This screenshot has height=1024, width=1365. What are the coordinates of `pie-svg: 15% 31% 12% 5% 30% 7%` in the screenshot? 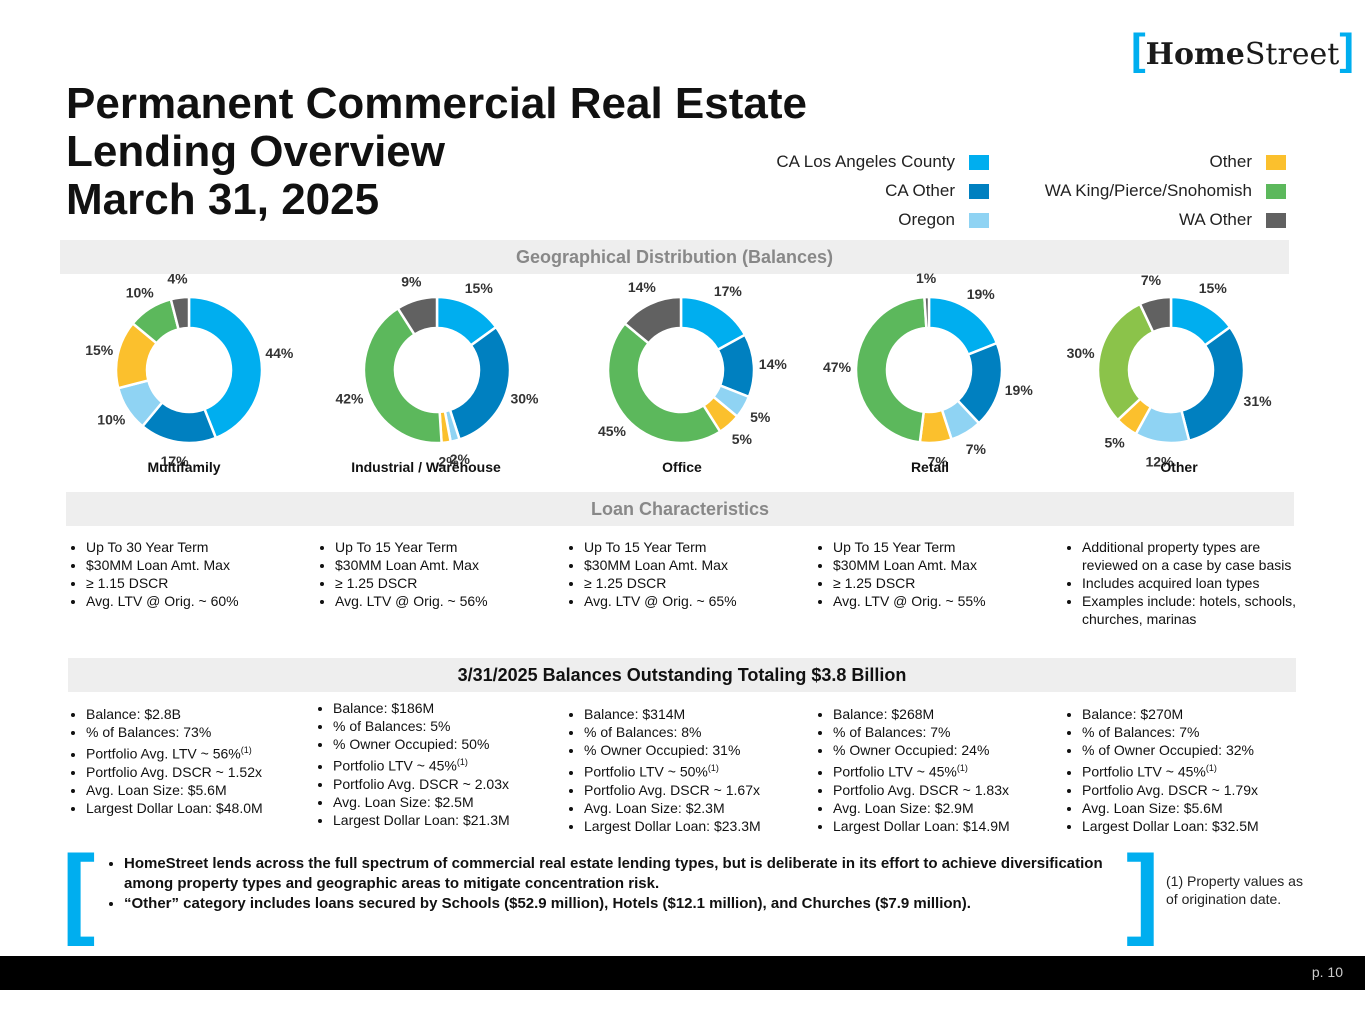 It's located at (1170, 370).